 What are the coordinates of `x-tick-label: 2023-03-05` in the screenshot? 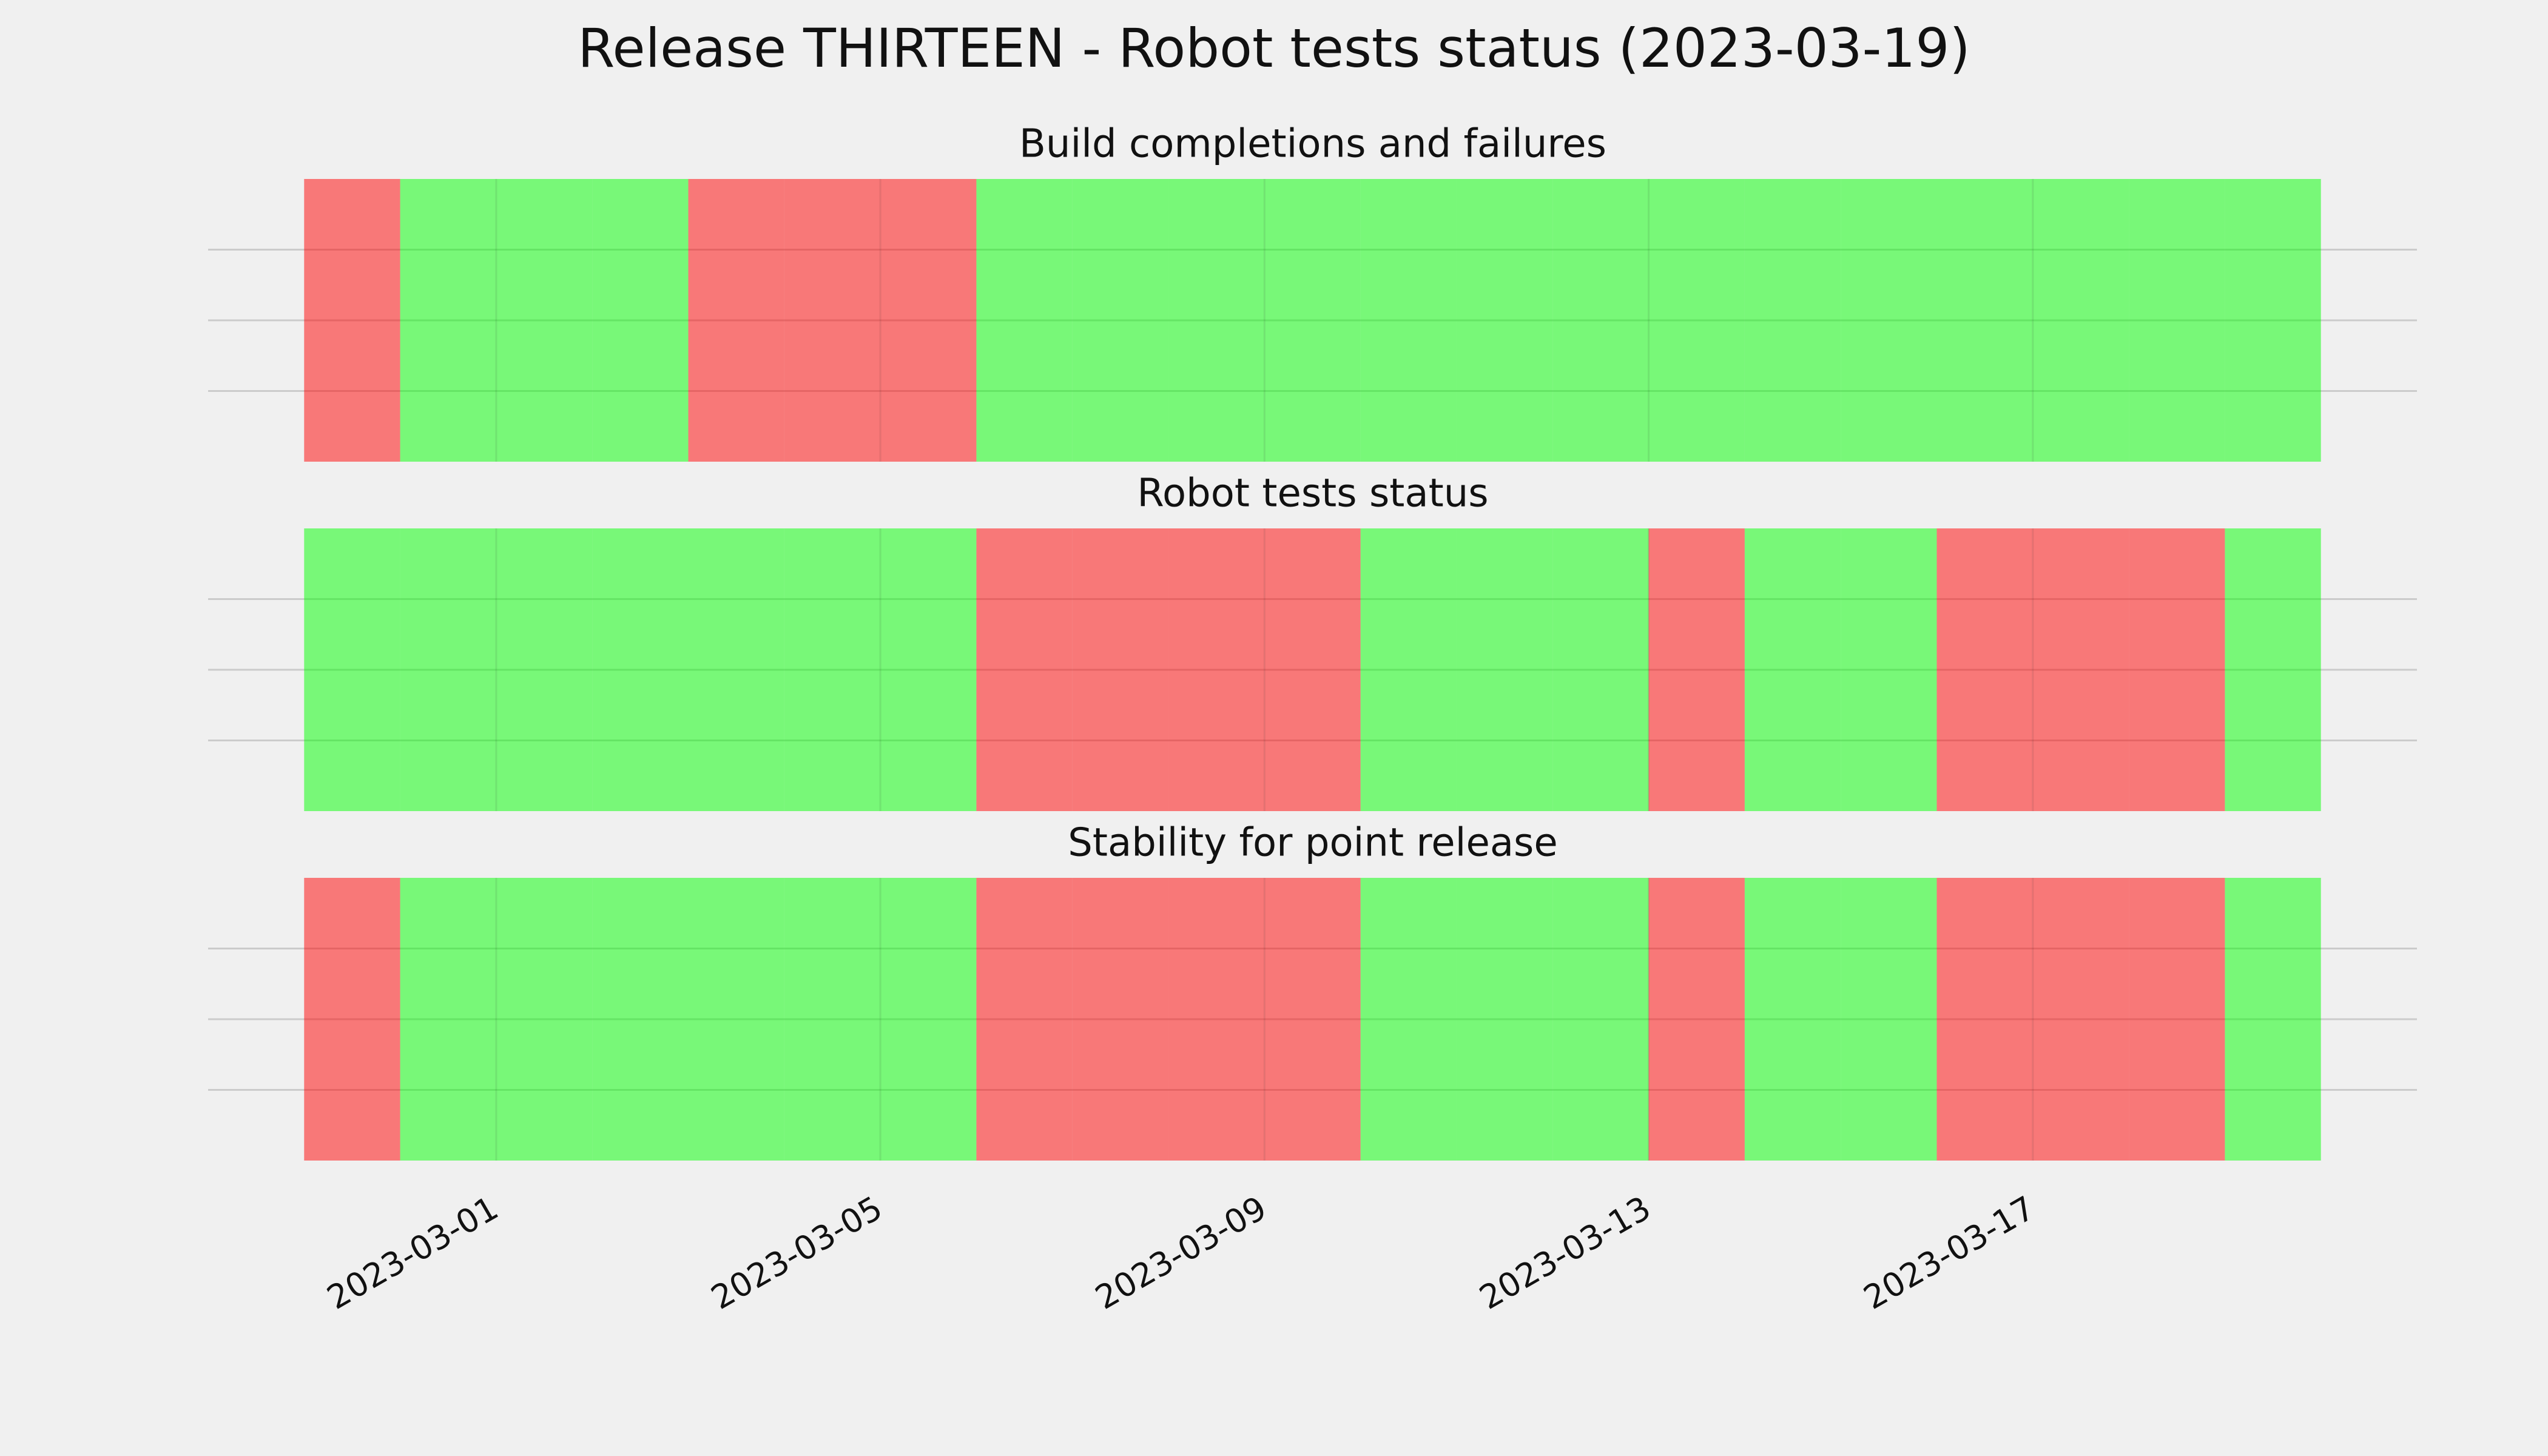 It's located at (797, 1252).